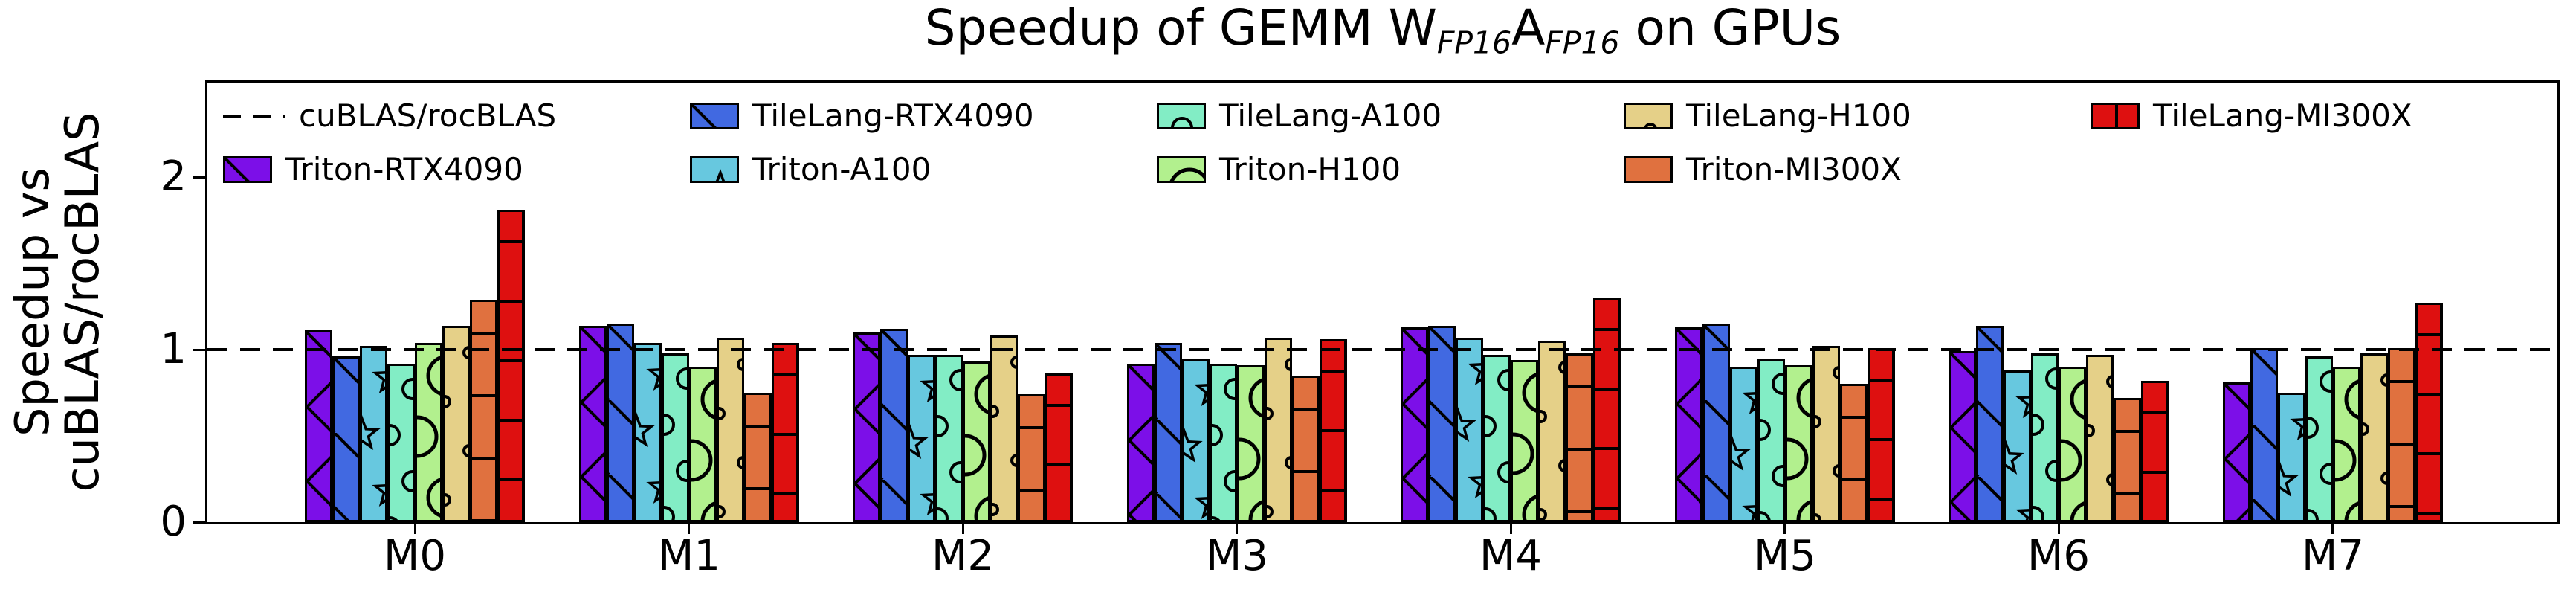 The image size is (2576, 601). What do you see at coordinates (1771, 440) in the screenshot?
I see `bar-TileLang-A100-M5` at bounding box center [1771, 440].